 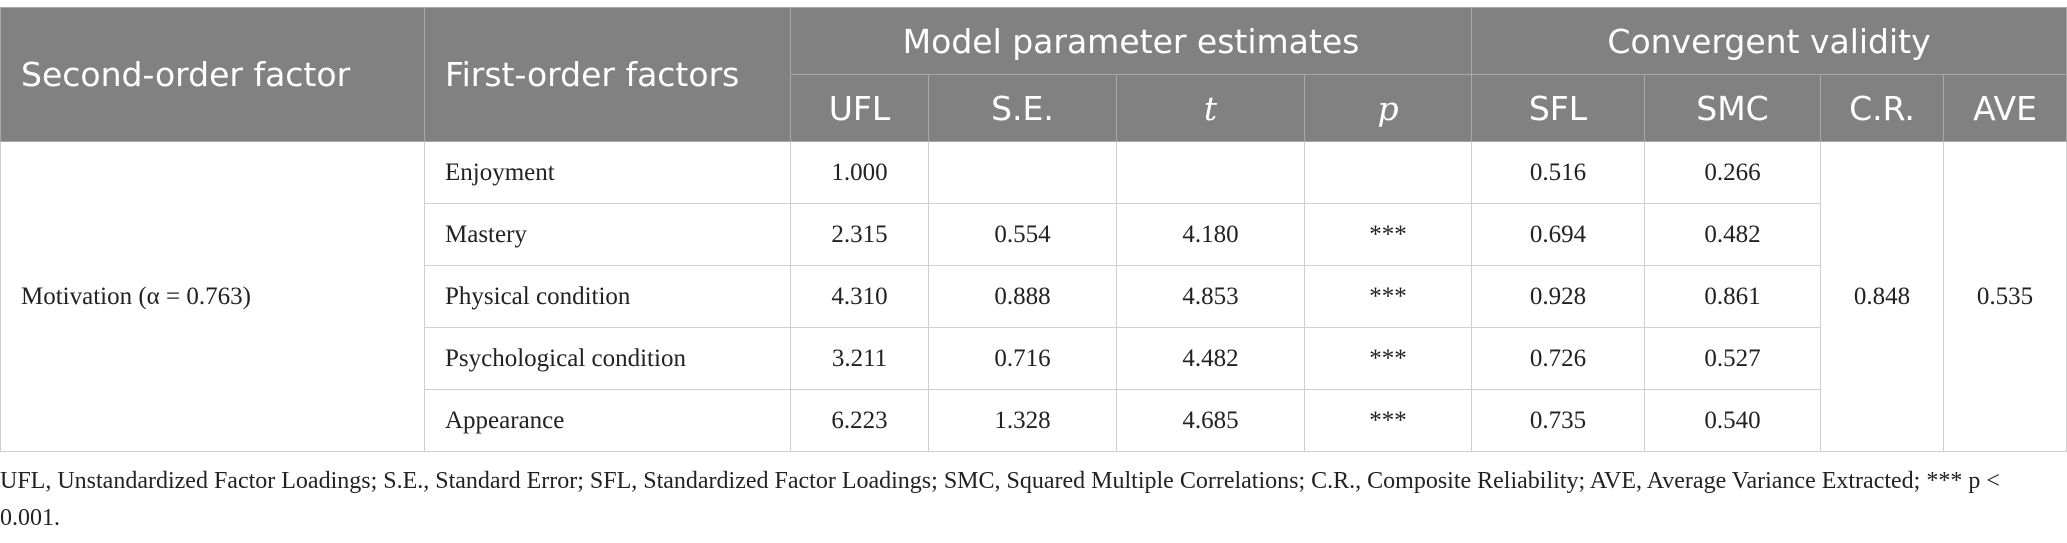 I want to click on value-cell: 0.540, so click(x=1732, y=420).